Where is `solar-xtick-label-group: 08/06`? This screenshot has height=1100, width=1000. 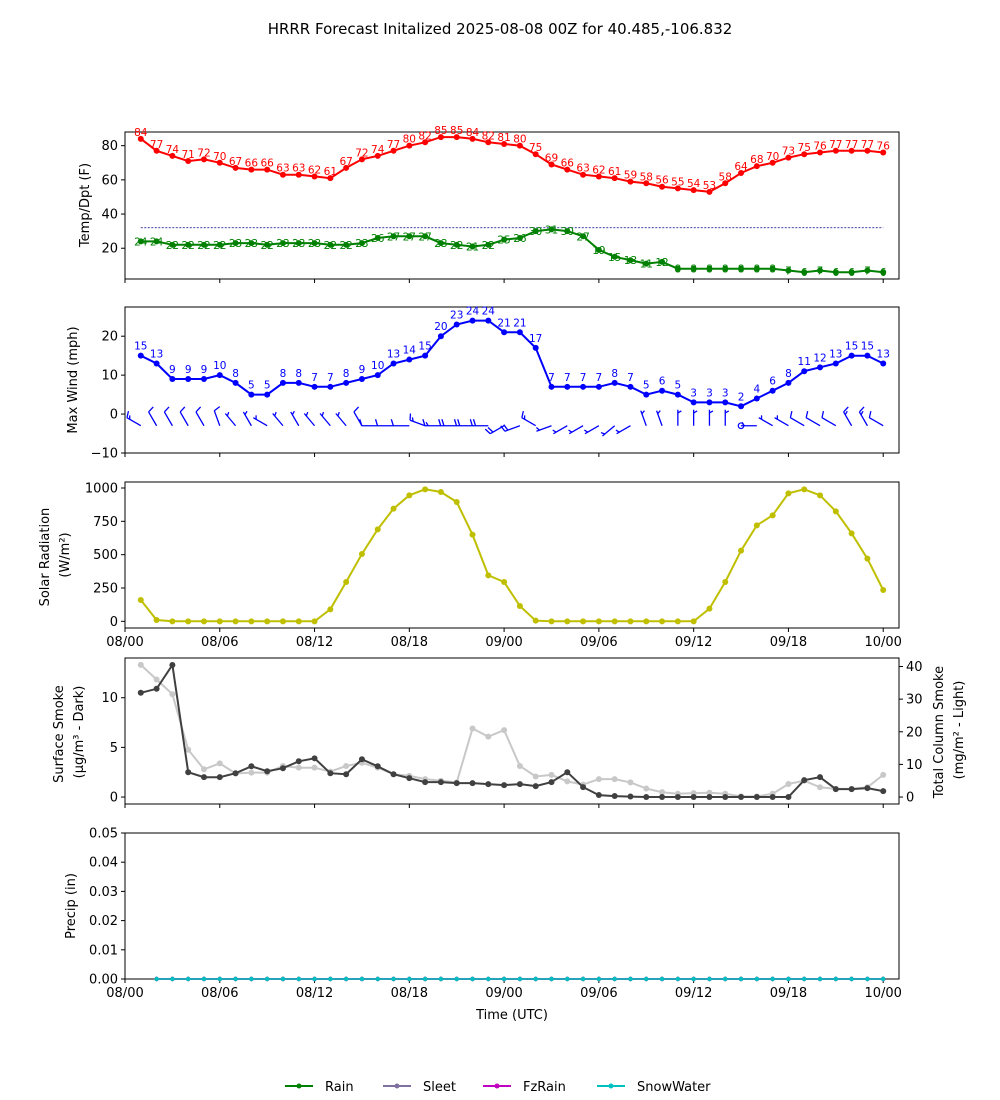 solar-xtick-label-group: 08/06 is located at coordinates (219, 642).